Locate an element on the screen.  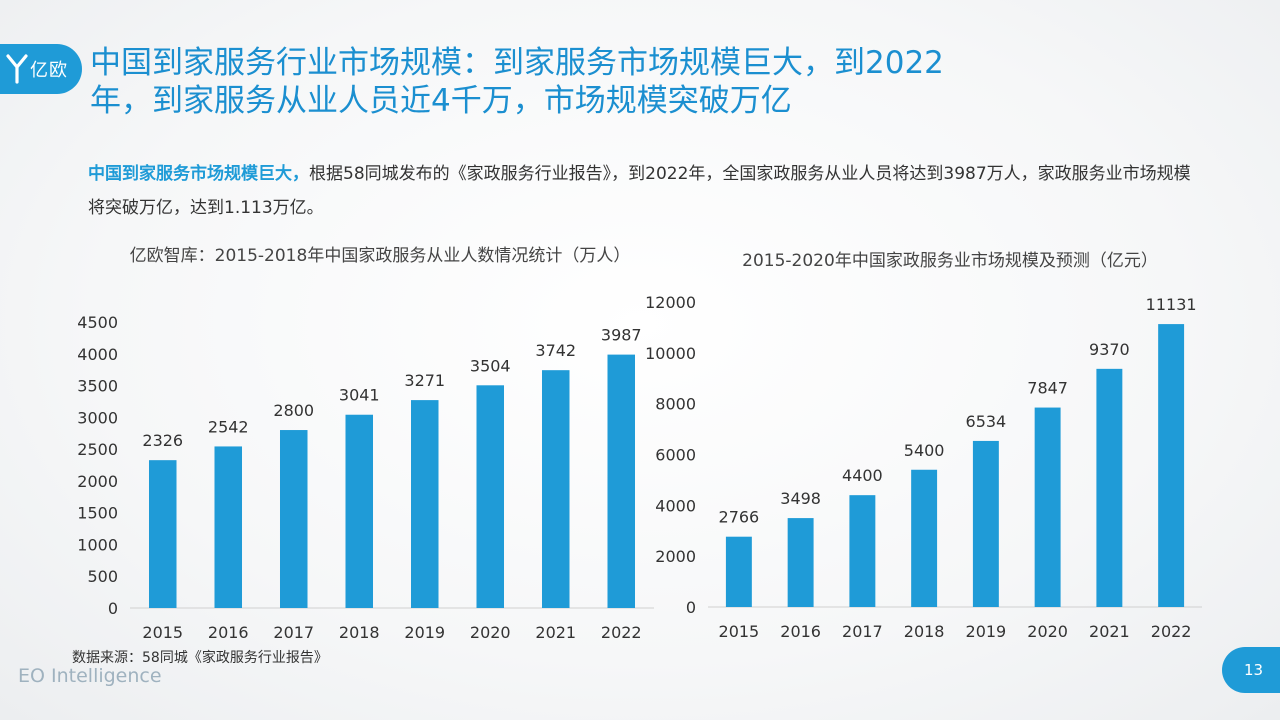
market-data-label: 9370 is located at coordinates (1109, 349).